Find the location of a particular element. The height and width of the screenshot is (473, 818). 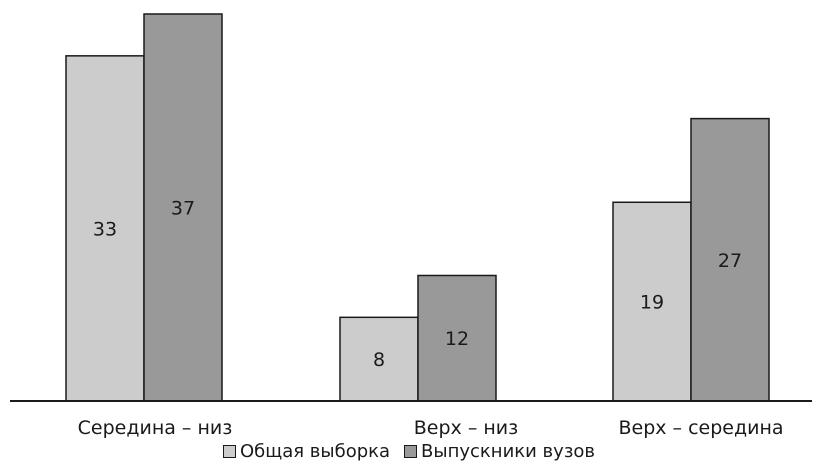

legend-item-series-1: Общая выборка is located at coordinates (306, 451).